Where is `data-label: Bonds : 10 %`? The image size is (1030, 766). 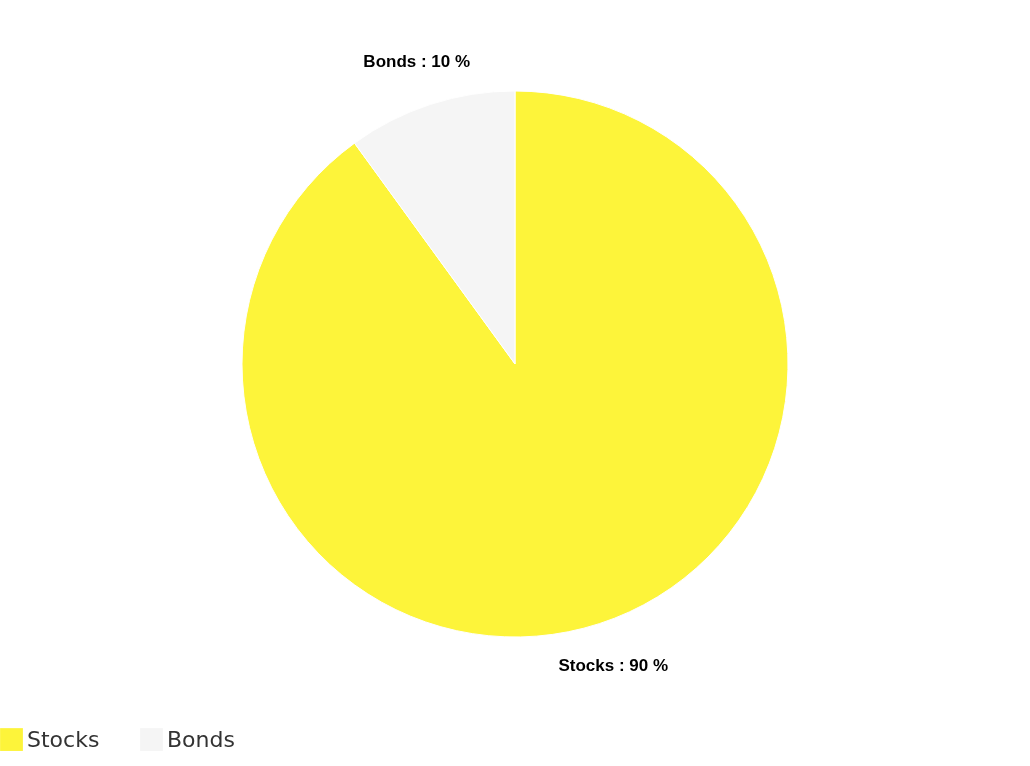 data-label: Bonds : 10 % is located at coordinates (417, 61).